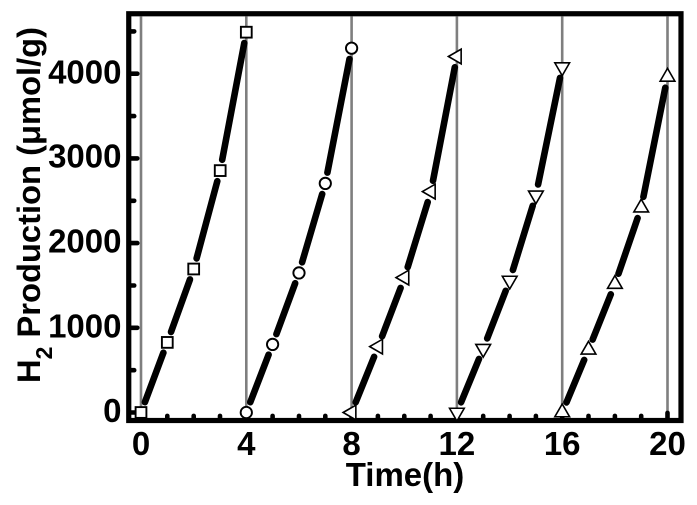 This screenshot has width=697, height=505. What do you see at coordinates (84, 325) in the screenshot?
I see `svg-text: 1000` at bounding box center [84, 325].